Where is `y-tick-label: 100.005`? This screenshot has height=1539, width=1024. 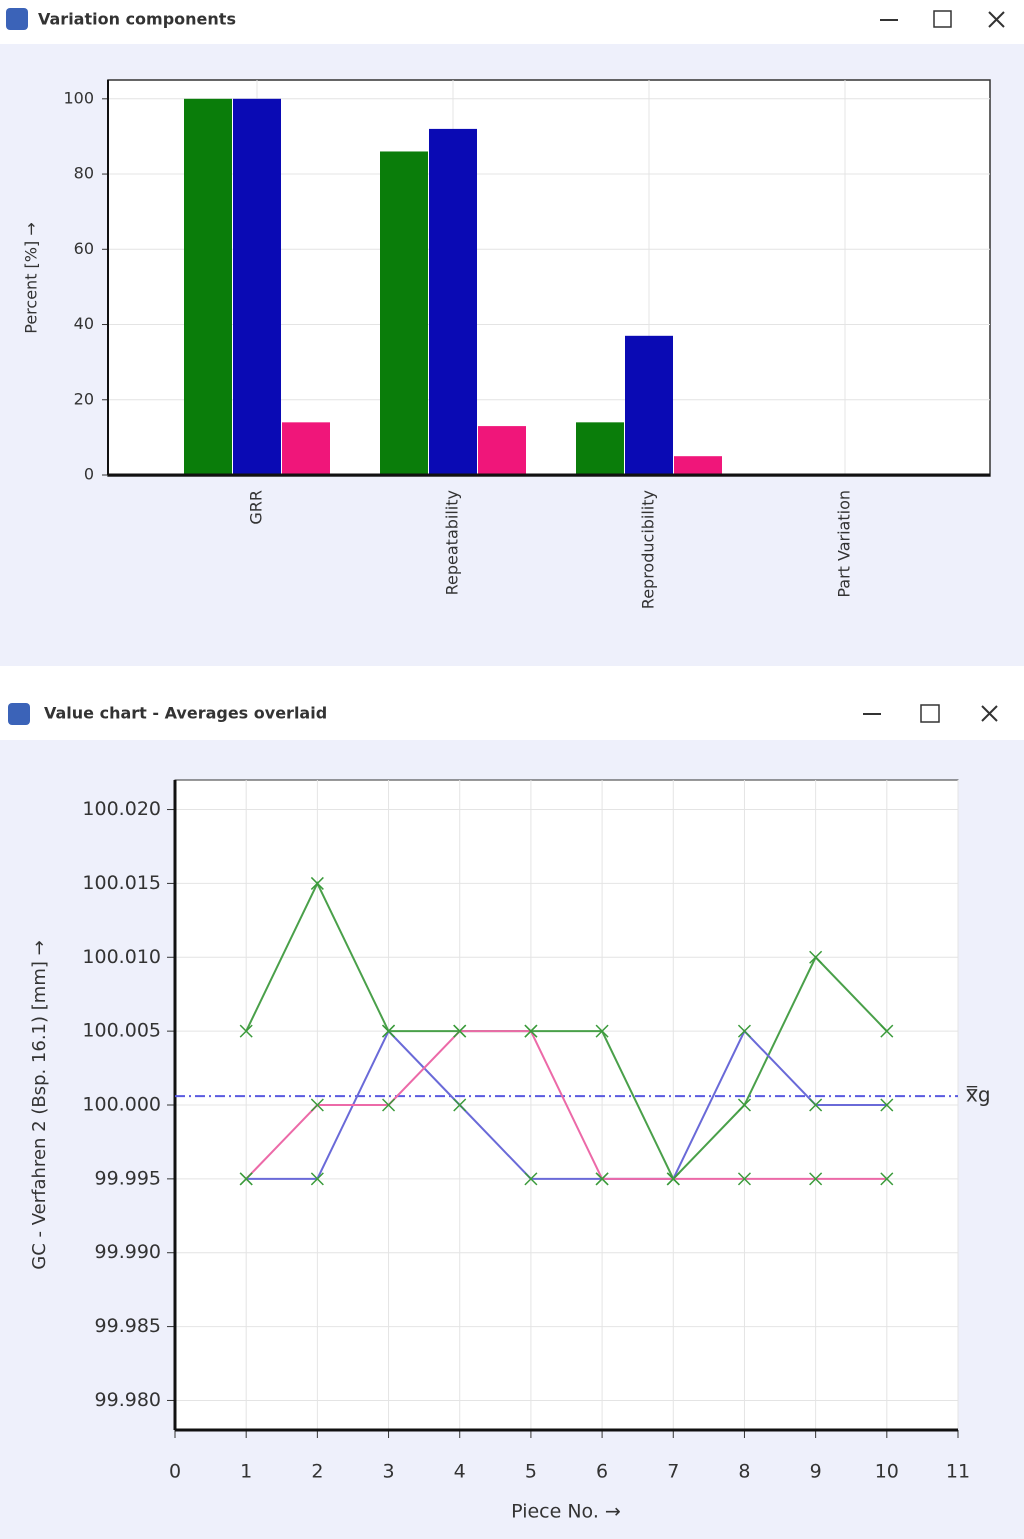 y-tick-label: 100.005 is located at coordinates (121, 1031).